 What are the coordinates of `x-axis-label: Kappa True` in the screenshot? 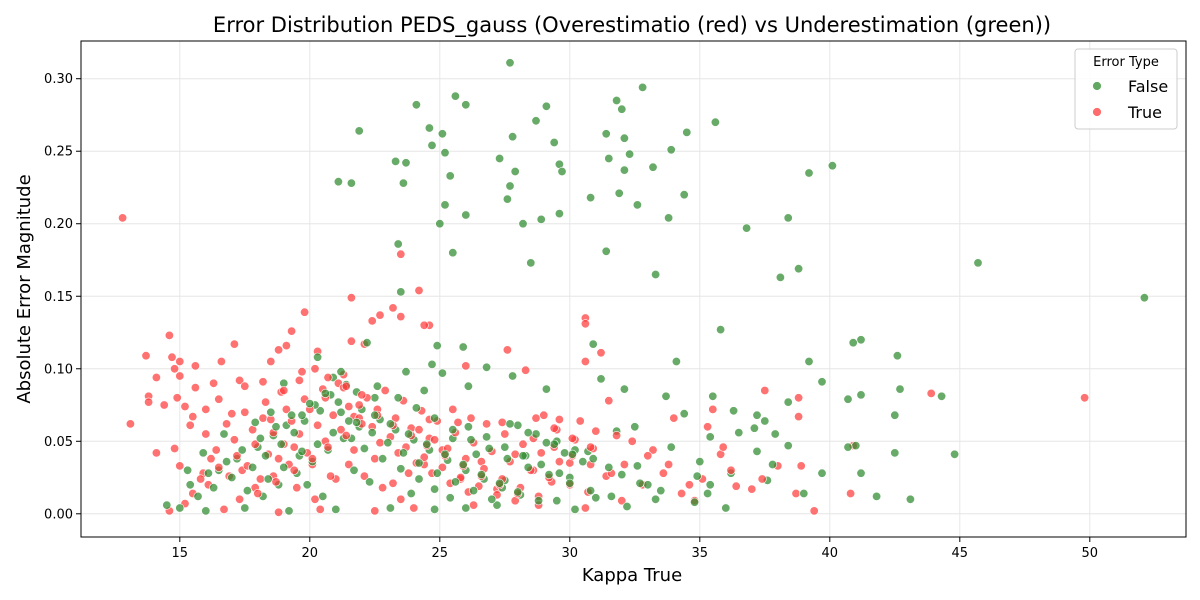 It's located at (632, 575).